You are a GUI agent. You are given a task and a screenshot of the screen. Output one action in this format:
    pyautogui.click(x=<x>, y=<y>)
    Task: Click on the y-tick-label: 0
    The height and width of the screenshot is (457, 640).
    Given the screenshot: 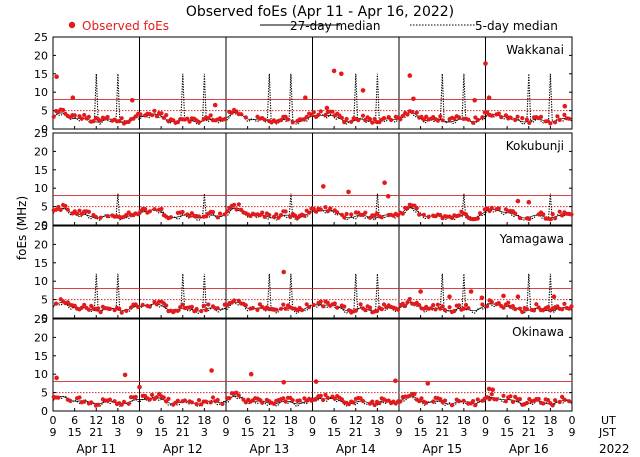 What is the action you would take?
    pyautogui.click(x=44, y=129)
    